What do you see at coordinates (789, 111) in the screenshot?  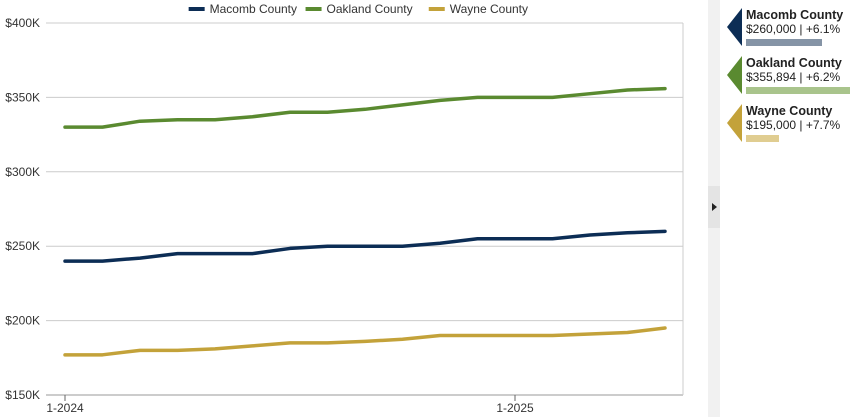 I see `card-county-name: Wayne County` at bounding box center [789, 111].